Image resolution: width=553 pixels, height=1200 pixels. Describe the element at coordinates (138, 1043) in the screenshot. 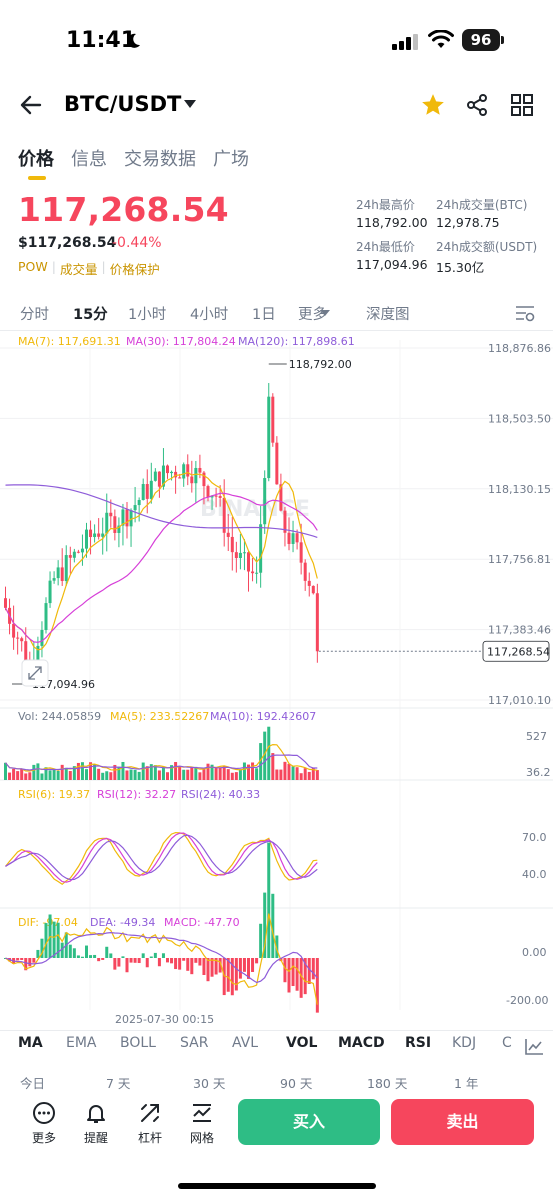

I see `ind-boll: BOLL` at that location.